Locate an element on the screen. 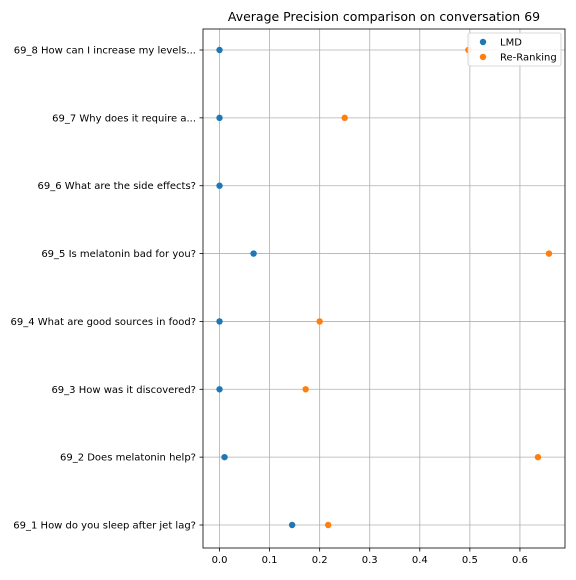  x-tick-label: 0.2 is located at coordinates (320, 560).